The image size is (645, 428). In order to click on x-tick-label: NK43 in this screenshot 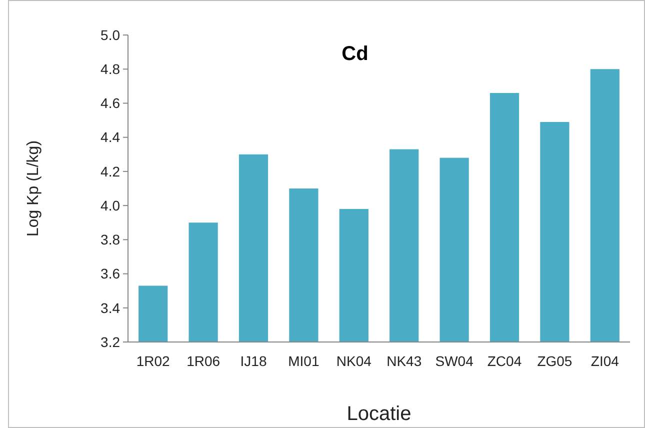, I will do `click(404, 361)`.